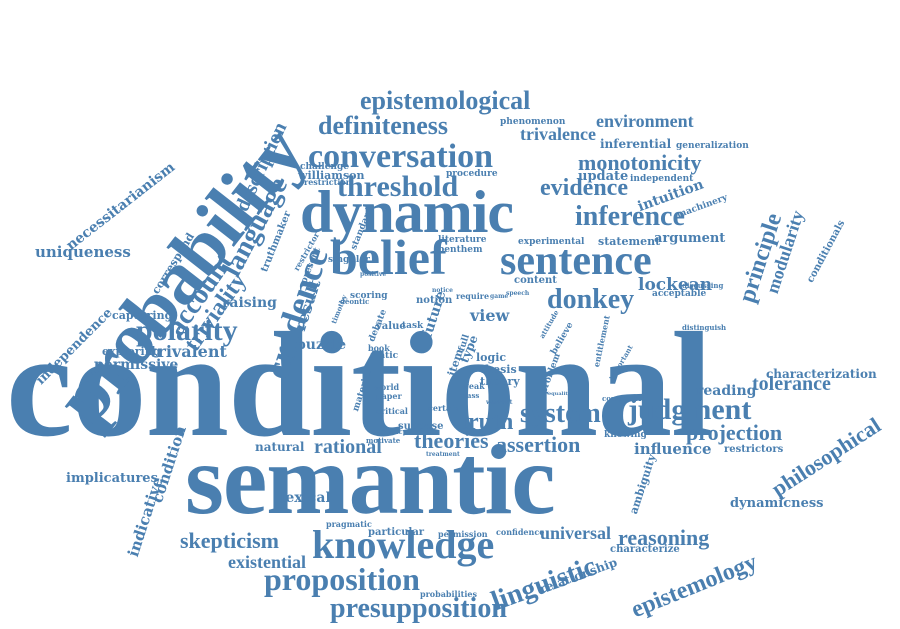 This screenshot has width=900, height=629. What do you see at coordinates (407, 212) in the screenshot?
I see `word-dynamic: dynamic` at bounding box center [407, 212].